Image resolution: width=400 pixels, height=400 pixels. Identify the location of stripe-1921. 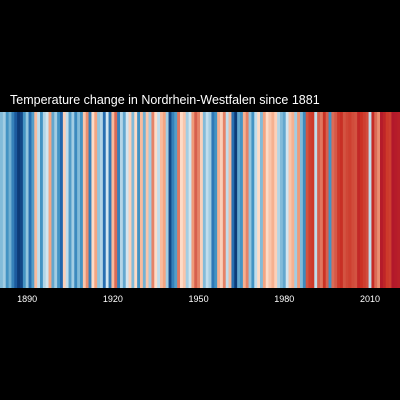
(116, 200).